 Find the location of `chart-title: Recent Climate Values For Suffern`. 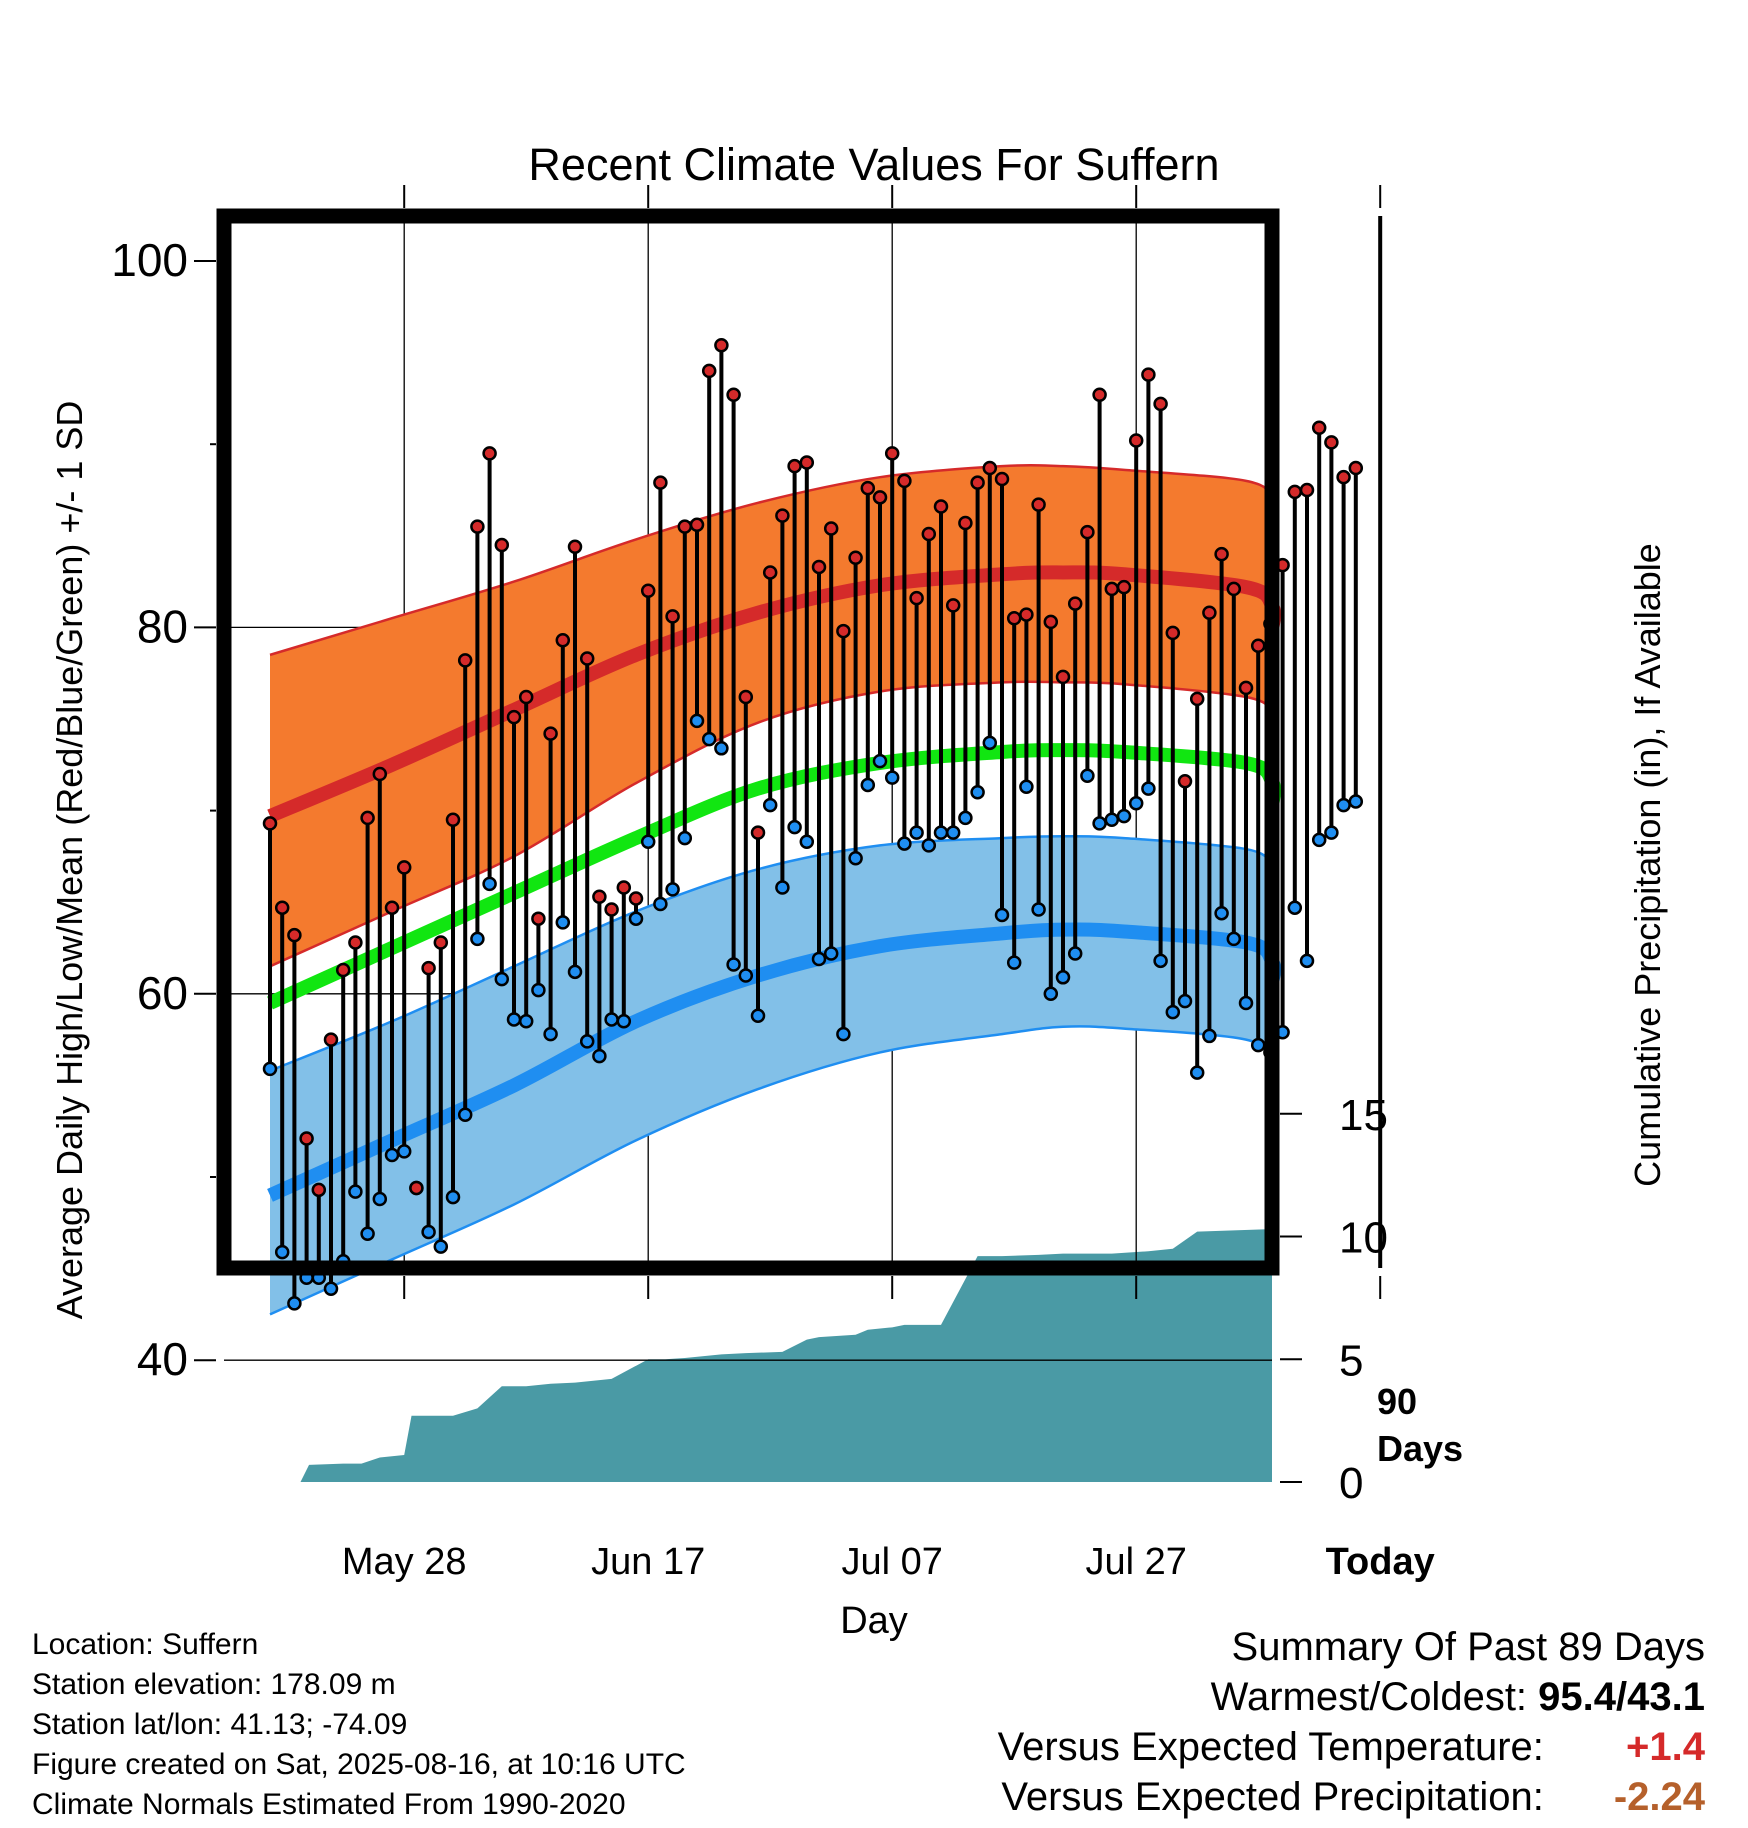

chart-title: Recent Climate Values For Suffern is located at coordinates (873, 164).